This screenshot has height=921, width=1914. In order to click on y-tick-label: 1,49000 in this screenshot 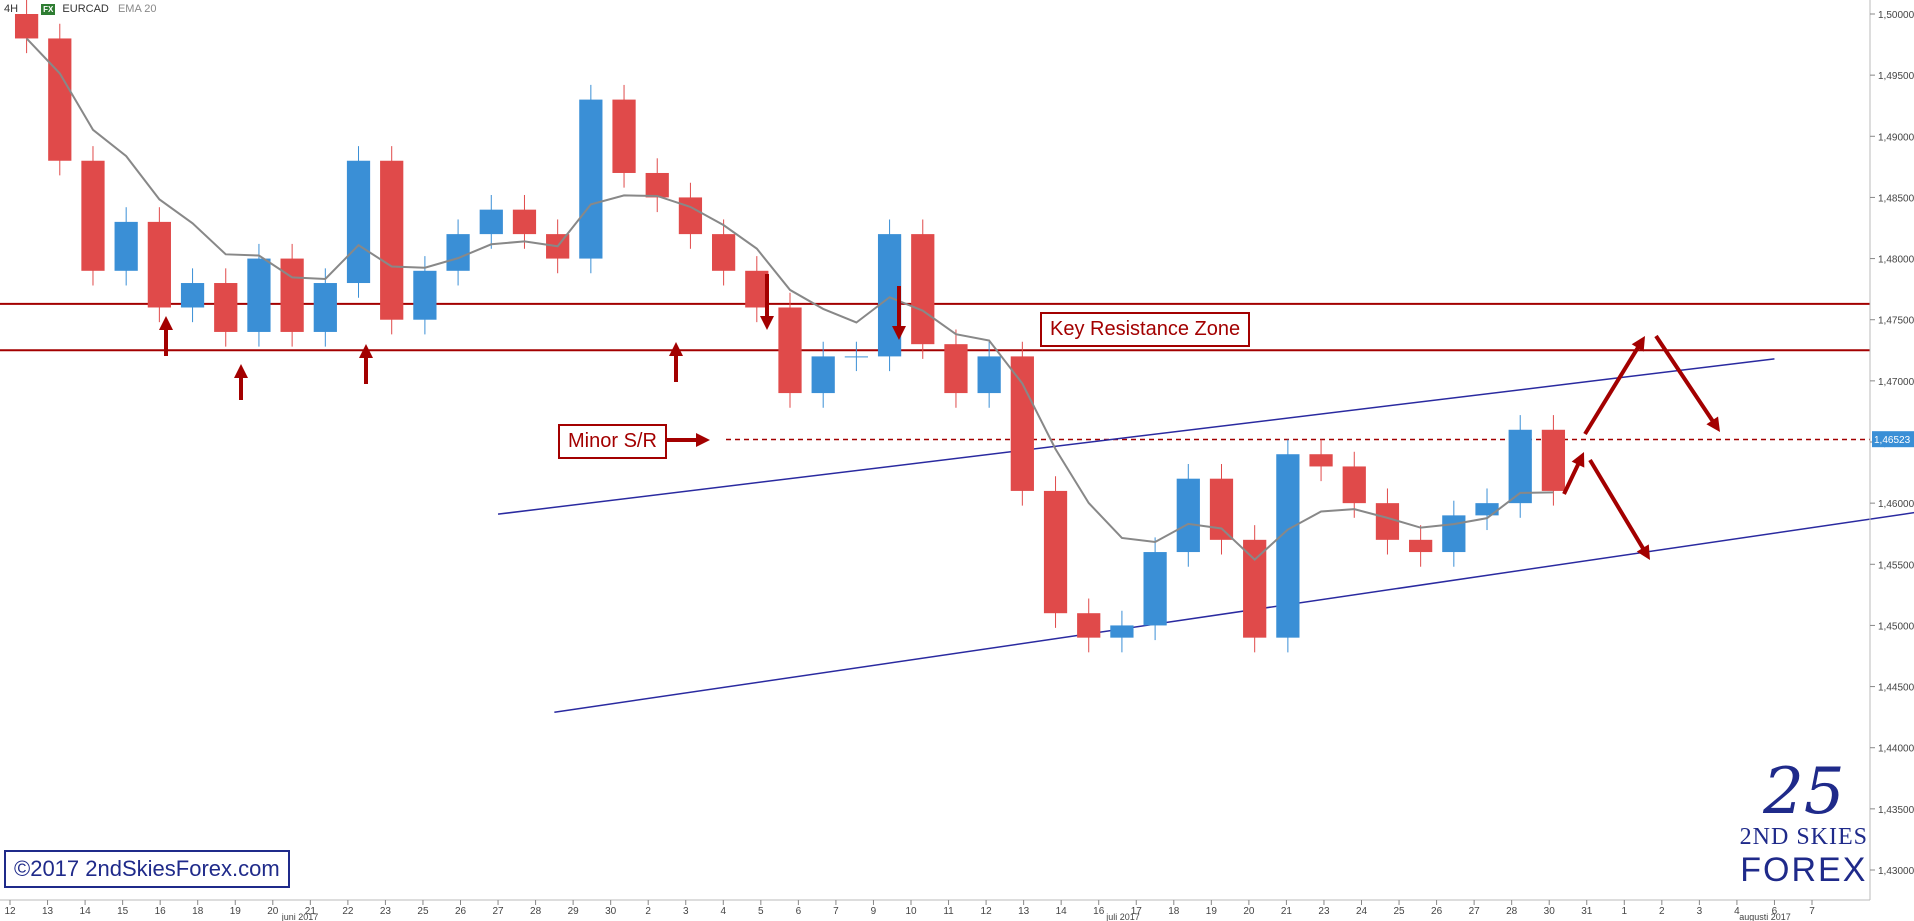, I will do `click(1896, 137)`.